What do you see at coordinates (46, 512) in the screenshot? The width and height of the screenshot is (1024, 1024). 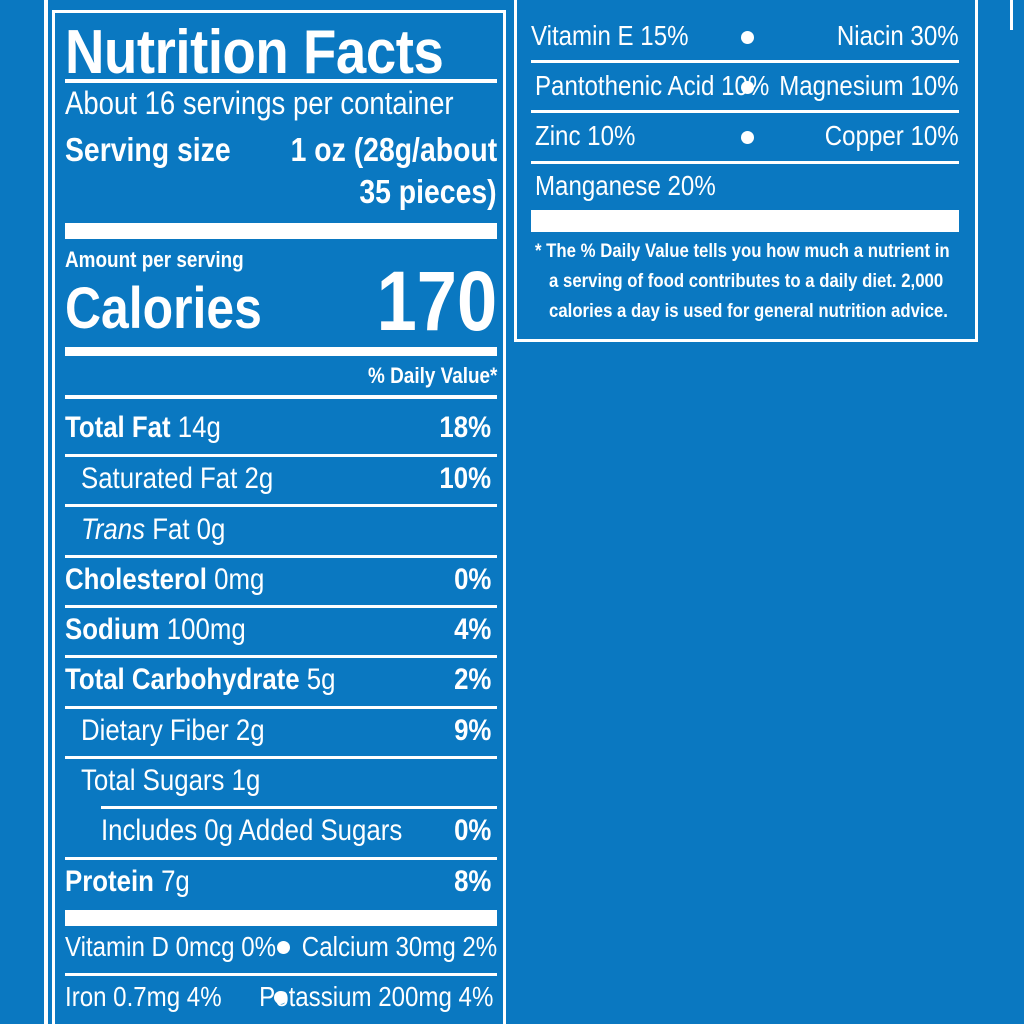 I see `left-edge-strip` at bounding box center [46, 512].